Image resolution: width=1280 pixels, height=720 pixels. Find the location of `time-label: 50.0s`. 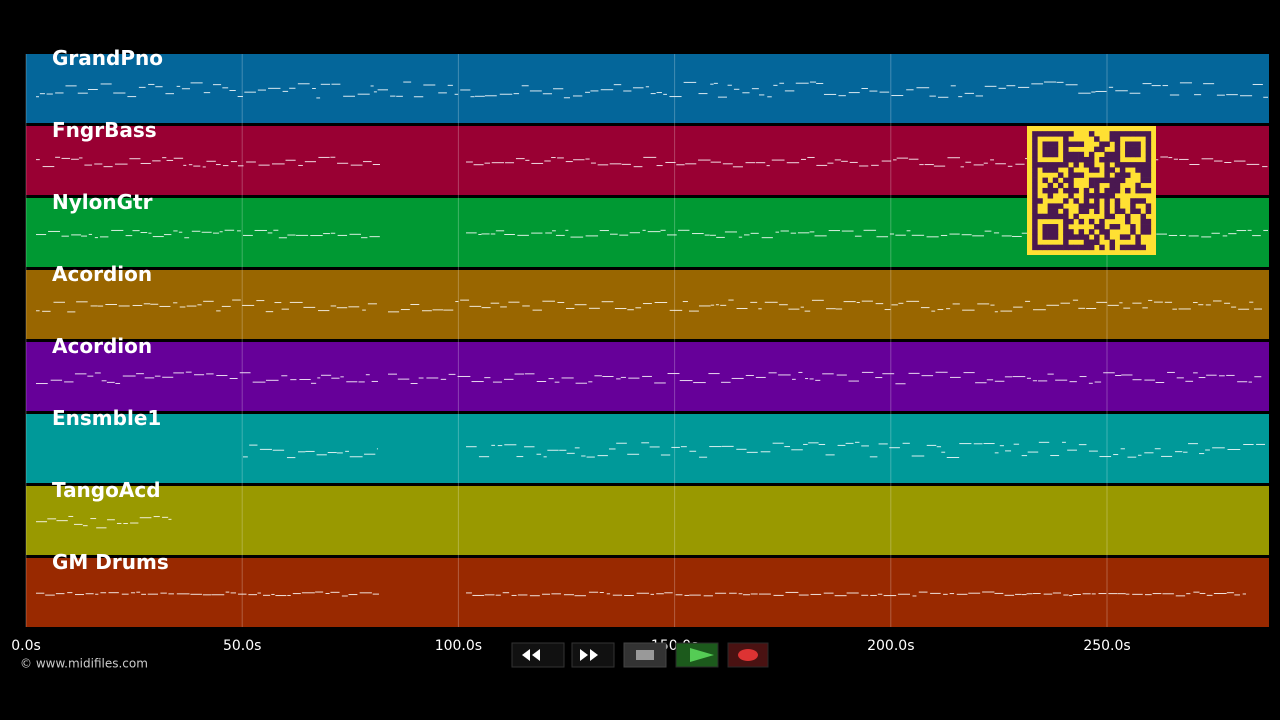

time-label: 50.0s is located at coordinates (242, 646).